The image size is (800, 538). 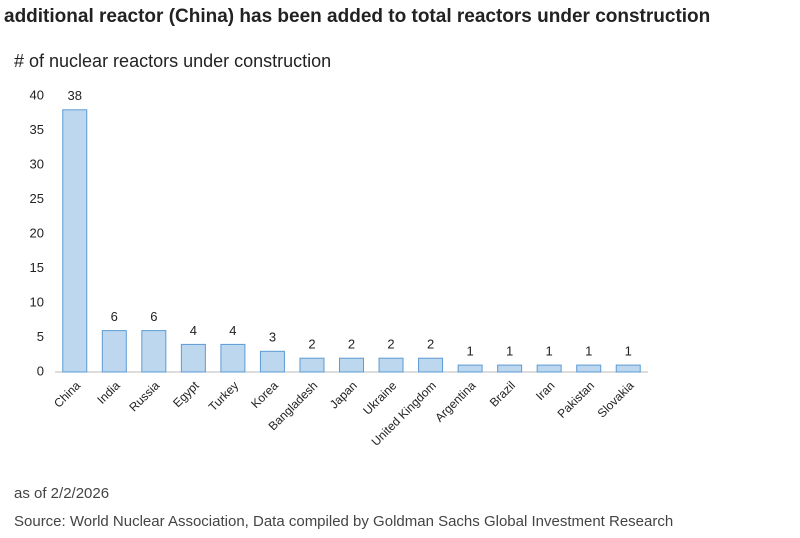 What do you see at coordinates (108, 392) in the screenshot?
I see `x-tick-label: India` at bounding box center [108, 392].